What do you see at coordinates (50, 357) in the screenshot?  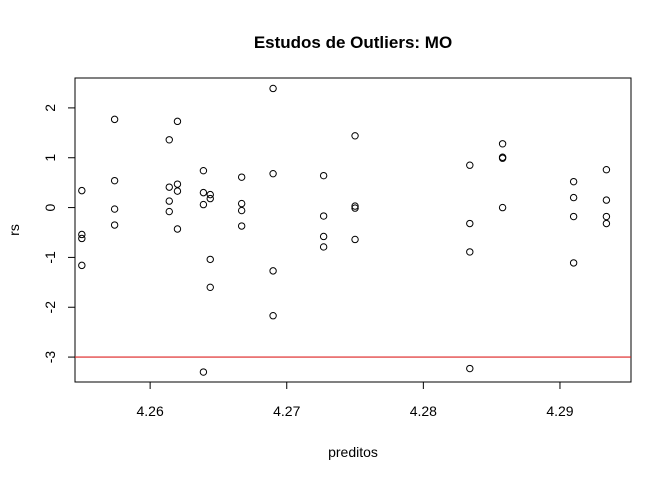 I see `y-tick-label: -3` at bounding box center [50, 357].